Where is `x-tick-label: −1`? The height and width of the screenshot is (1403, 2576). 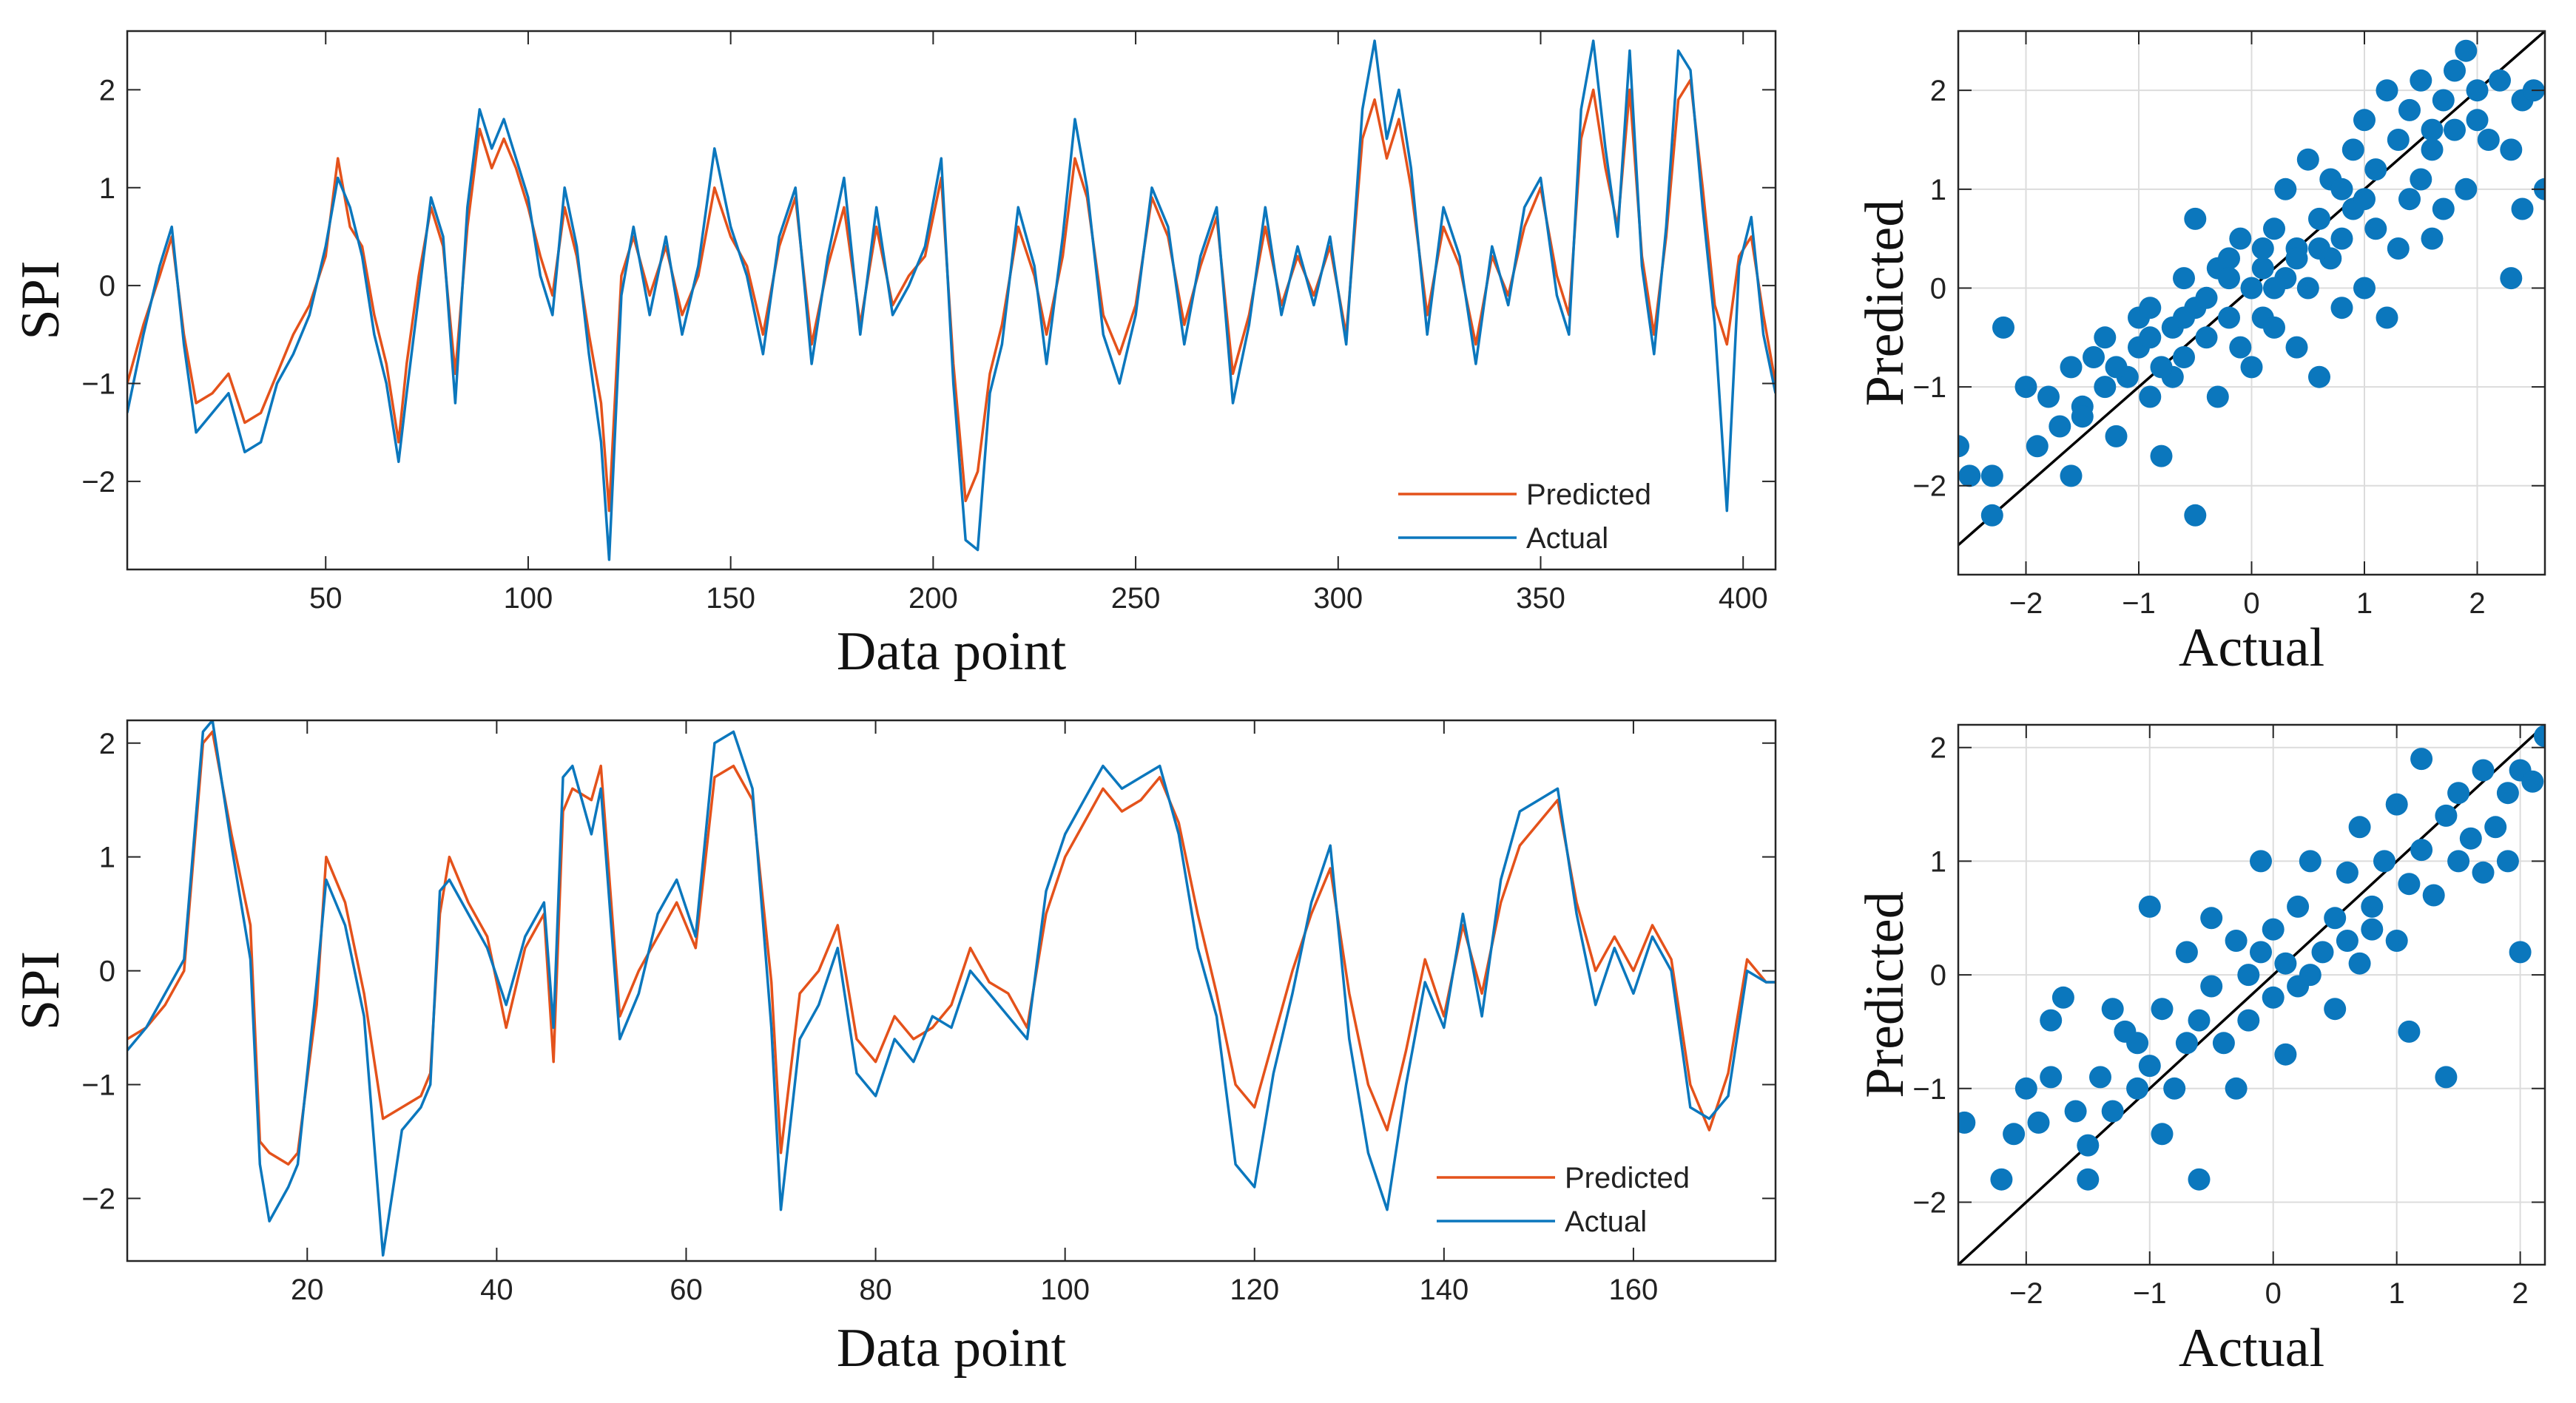 x-tick-label: −1 is located at coordinates (2150, 1293).